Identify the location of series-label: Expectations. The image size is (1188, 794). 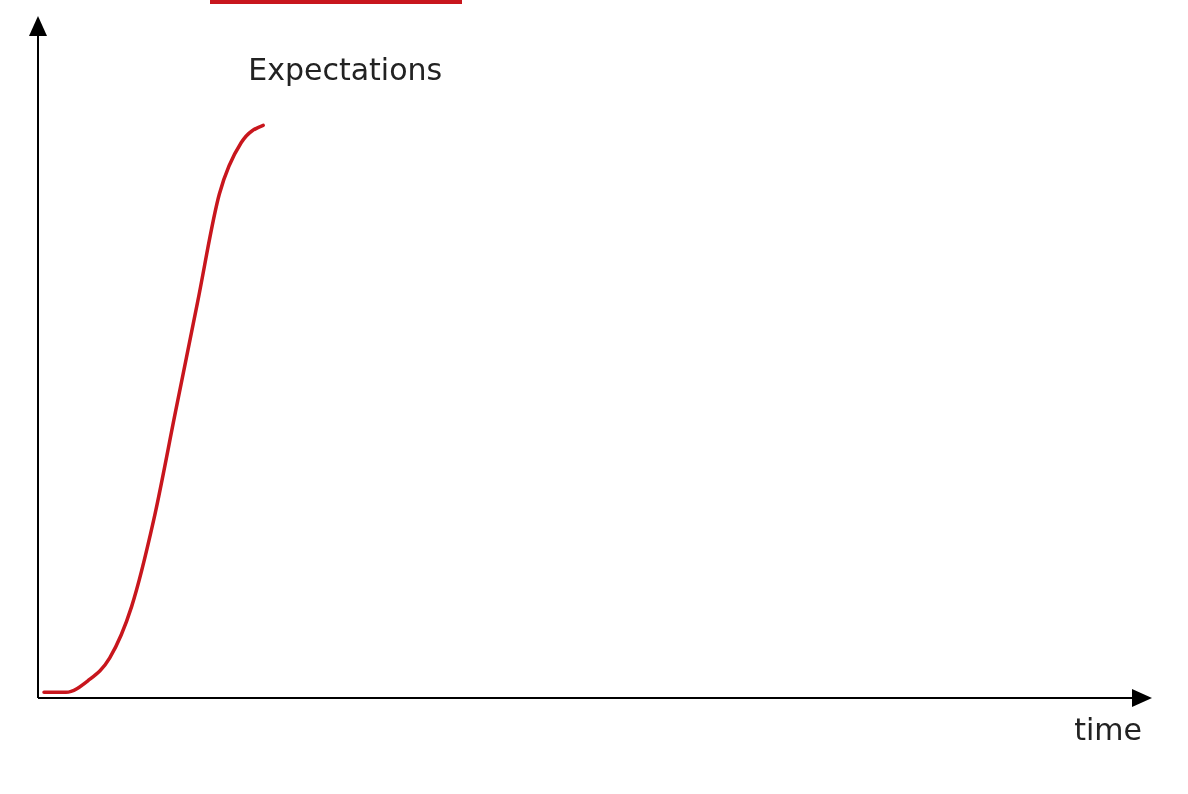
(345, 70).